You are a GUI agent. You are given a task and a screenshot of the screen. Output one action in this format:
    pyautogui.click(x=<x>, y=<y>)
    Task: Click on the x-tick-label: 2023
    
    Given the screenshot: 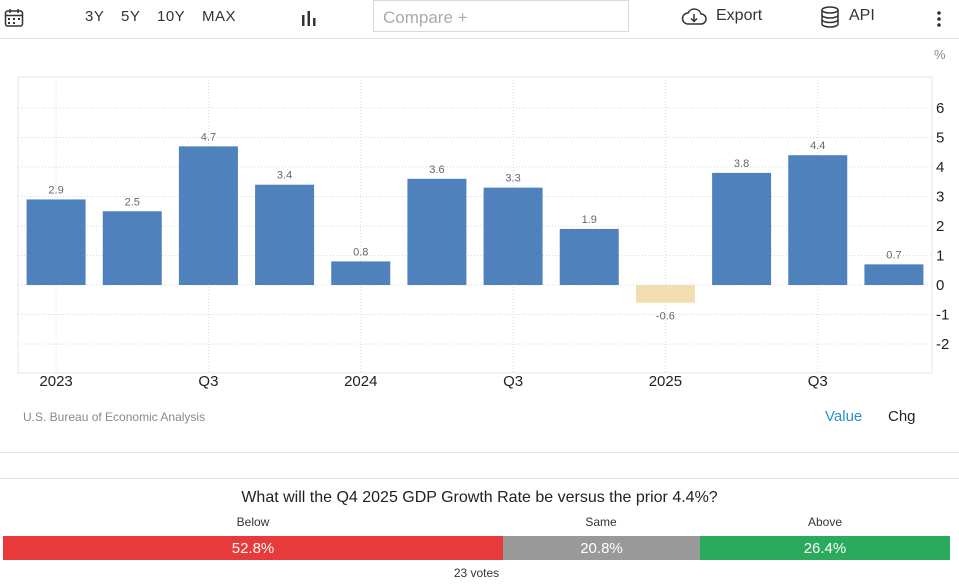 What is the action you would take?
    pyautogui.click(x=55, y=381)
    